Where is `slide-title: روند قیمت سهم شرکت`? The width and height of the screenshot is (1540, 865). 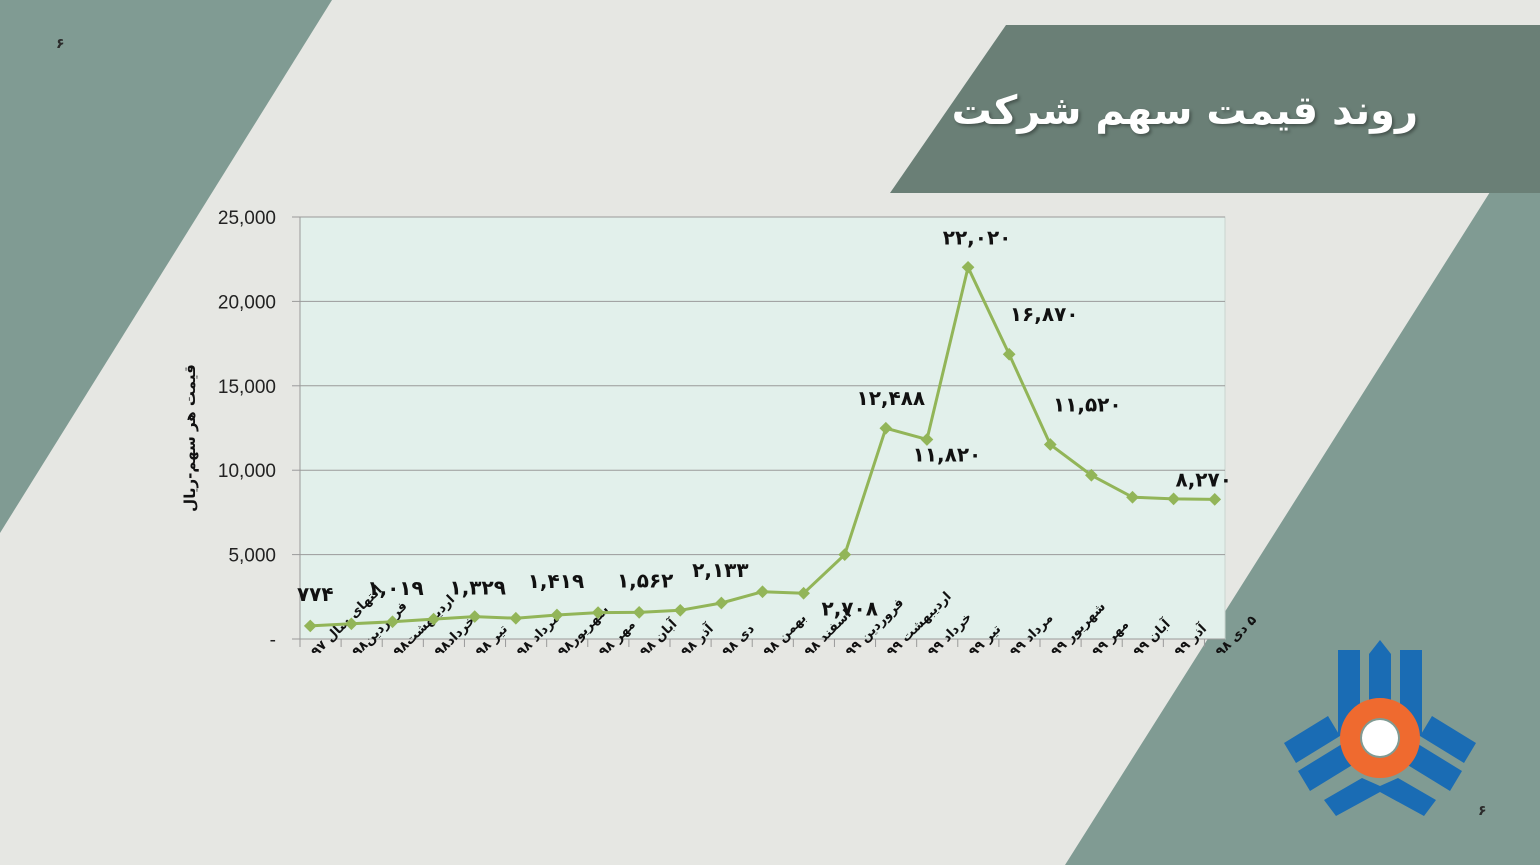 slide-title: روند قیمت سهم شرکت is located at coordinates (1184, 111).